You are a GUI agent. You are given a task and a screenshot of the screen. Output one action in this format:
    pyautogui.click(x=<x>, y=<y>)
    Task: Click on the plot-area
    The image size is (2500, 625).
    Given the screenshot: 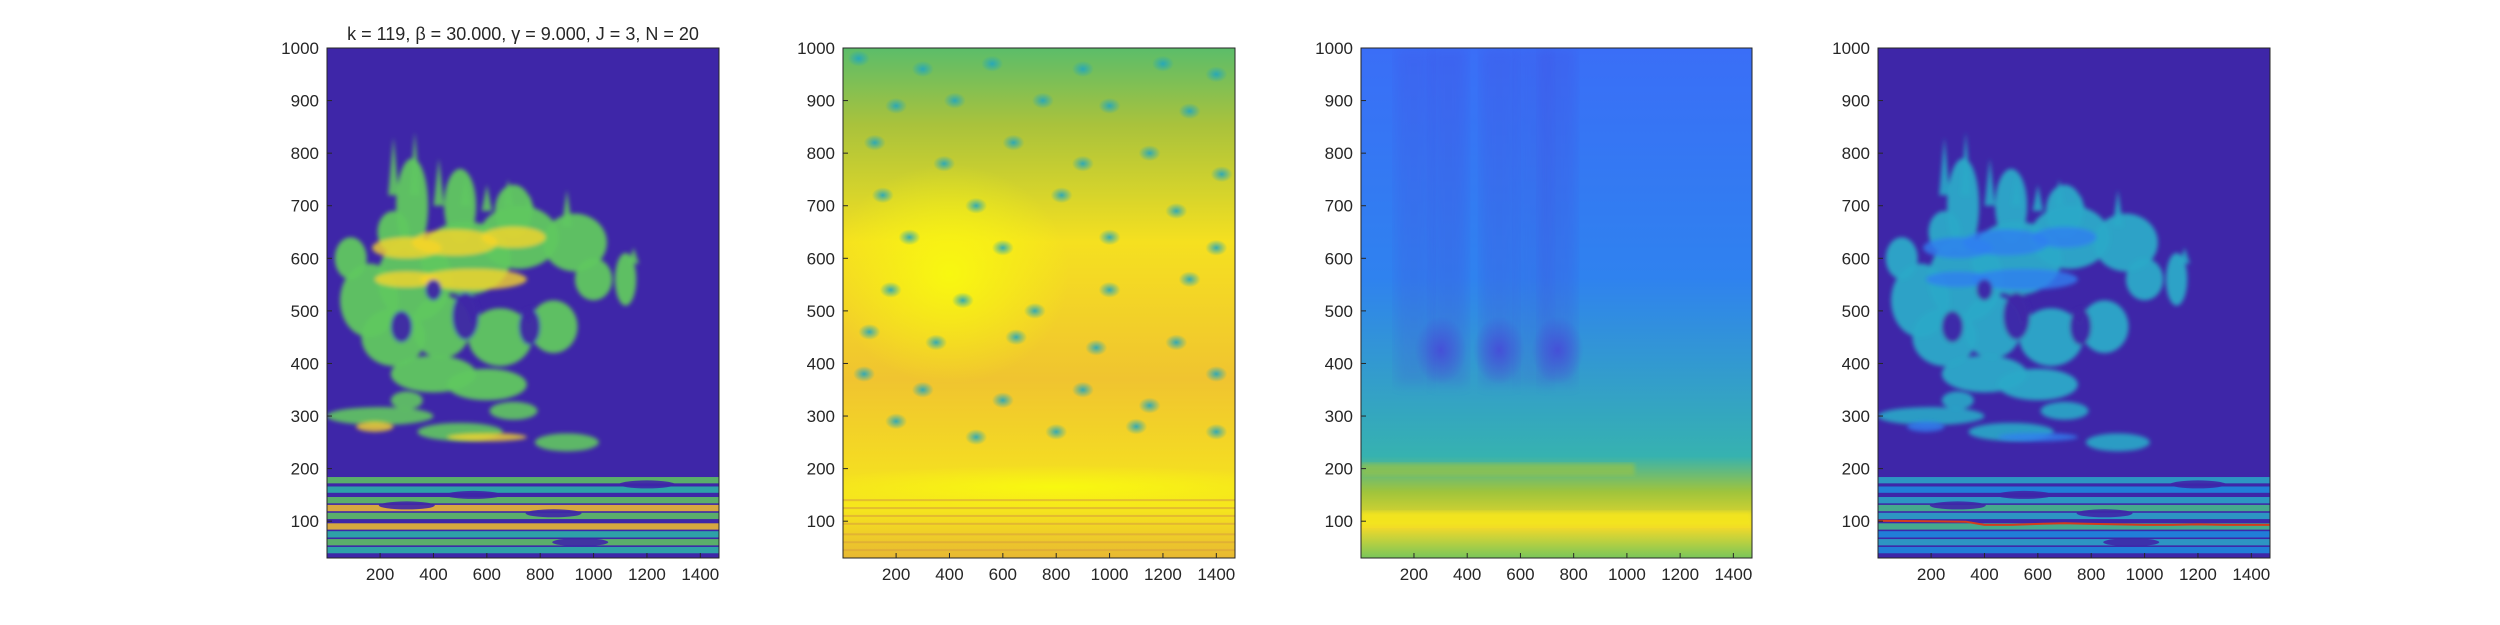 What is the action you would take?
    pyautogui.click(x=1556, y=303)
    